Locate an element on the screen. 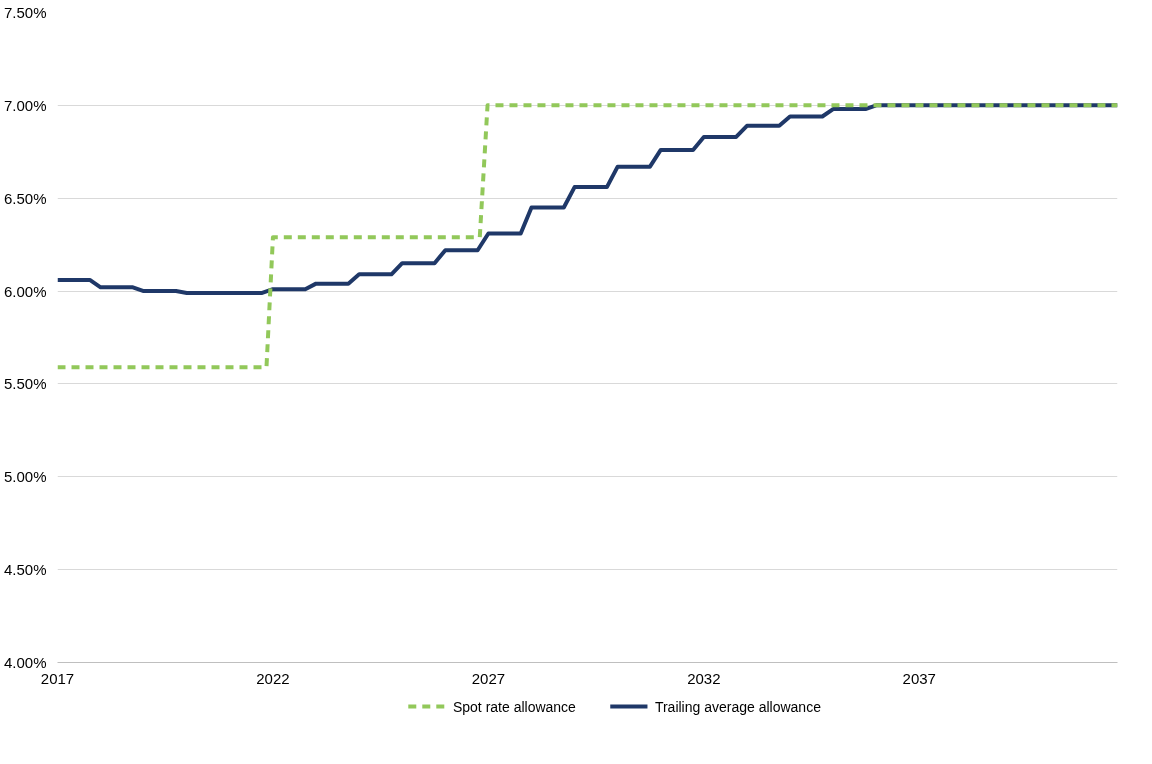  x-tick-label: 2037 is located at coordinates (919, 678).